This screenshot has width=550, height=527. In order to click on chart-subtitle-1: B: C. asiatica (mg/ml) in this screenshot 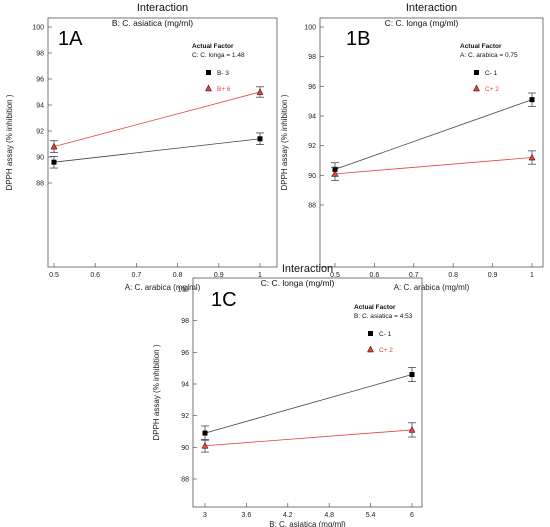, I will do `click(152, 23)`.